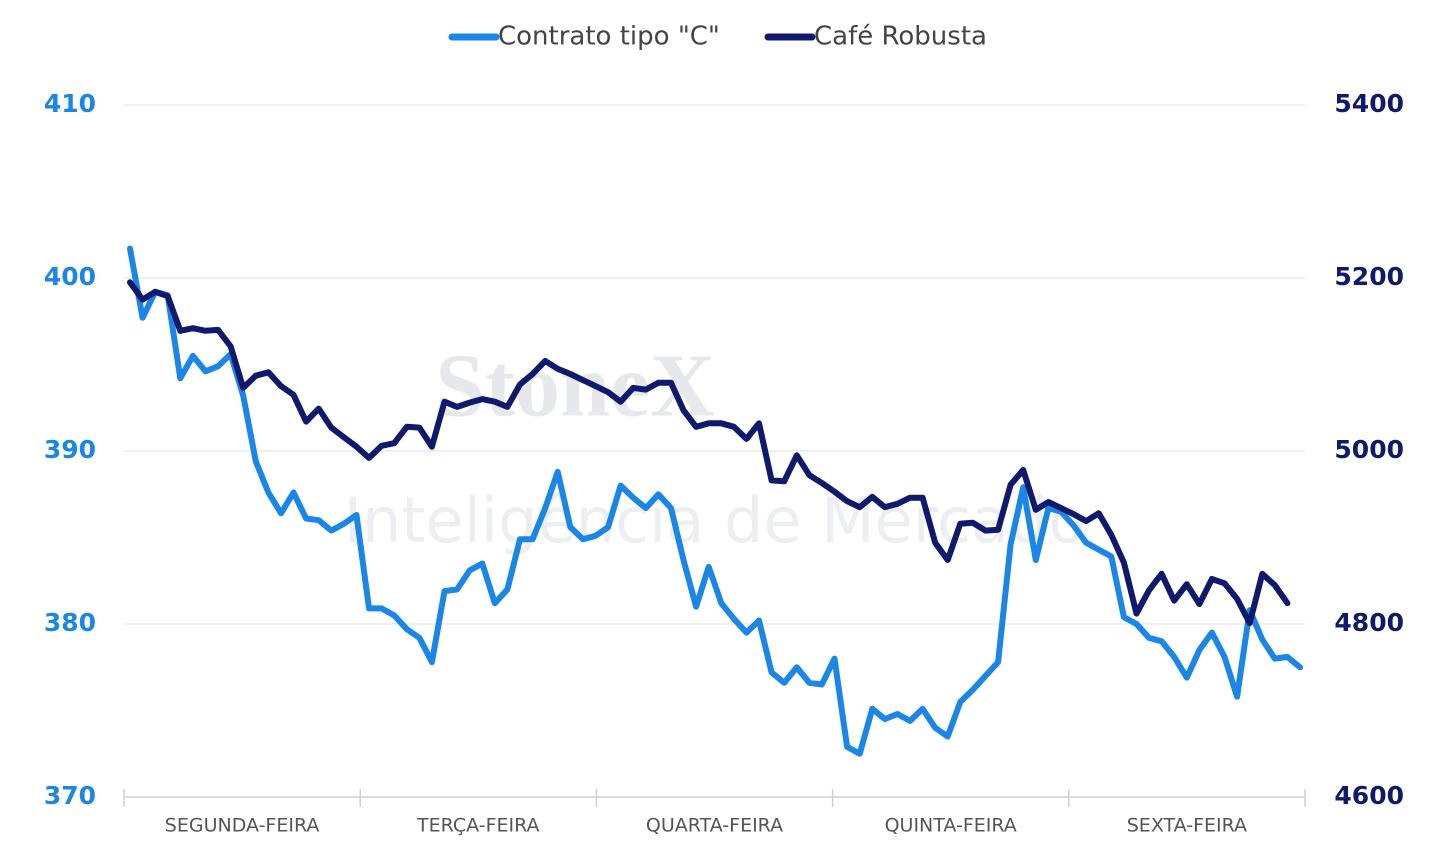  What do you see at coordinates (1369, 449) in the screenshot?
I see `y2-tick-label: 5000` at bounding box center [1369, 449].